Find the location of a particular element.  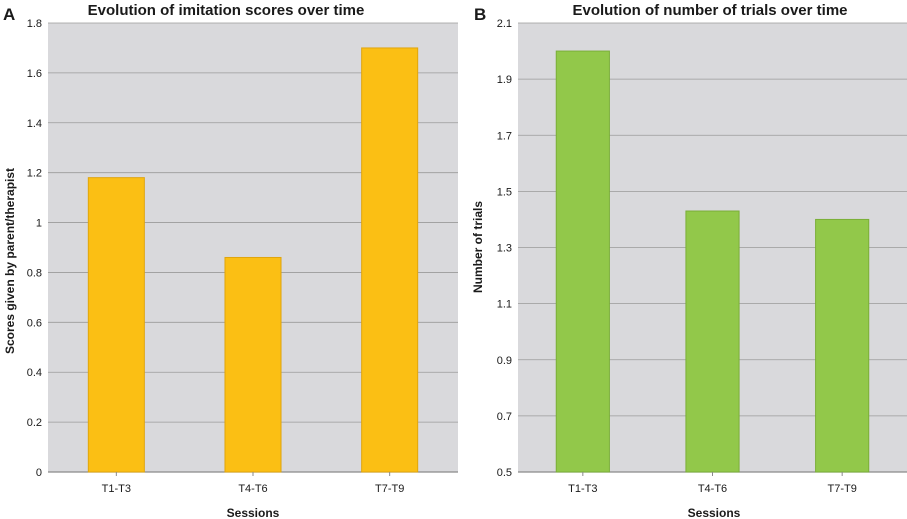

chart-a-y-tick-label: 0 is located at coordinates (39, 473).